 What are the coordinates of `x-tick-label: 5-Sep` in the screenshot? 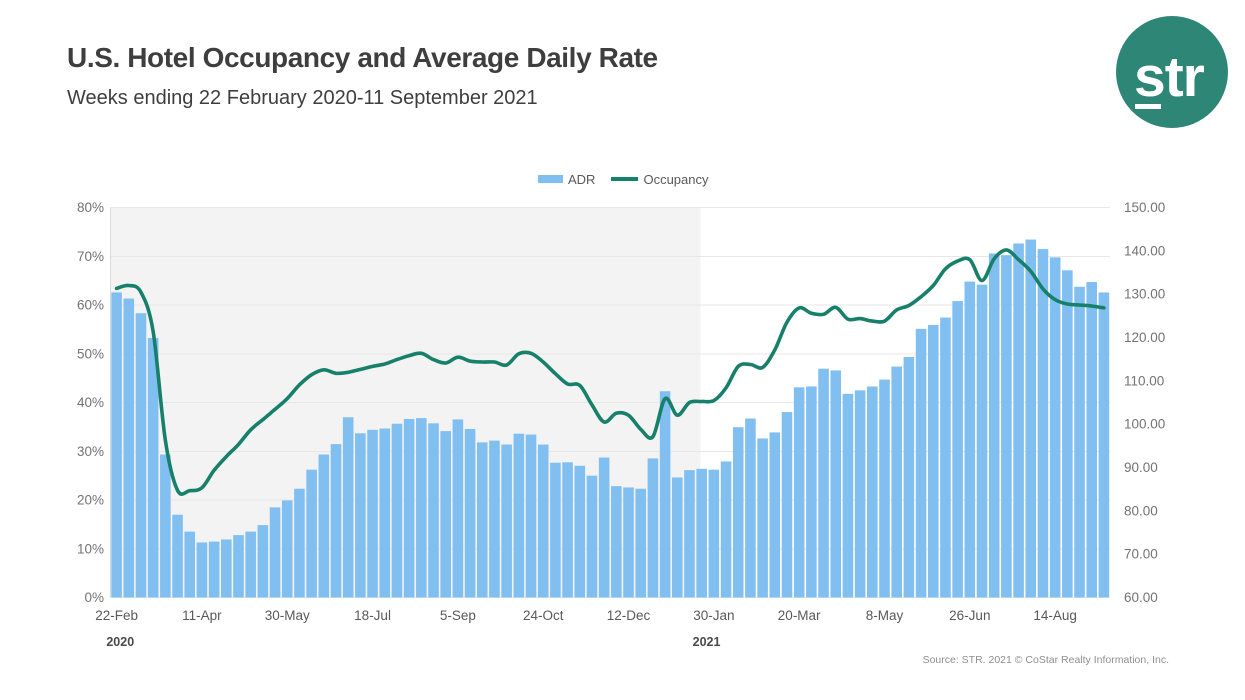 It's located at (458, 615).